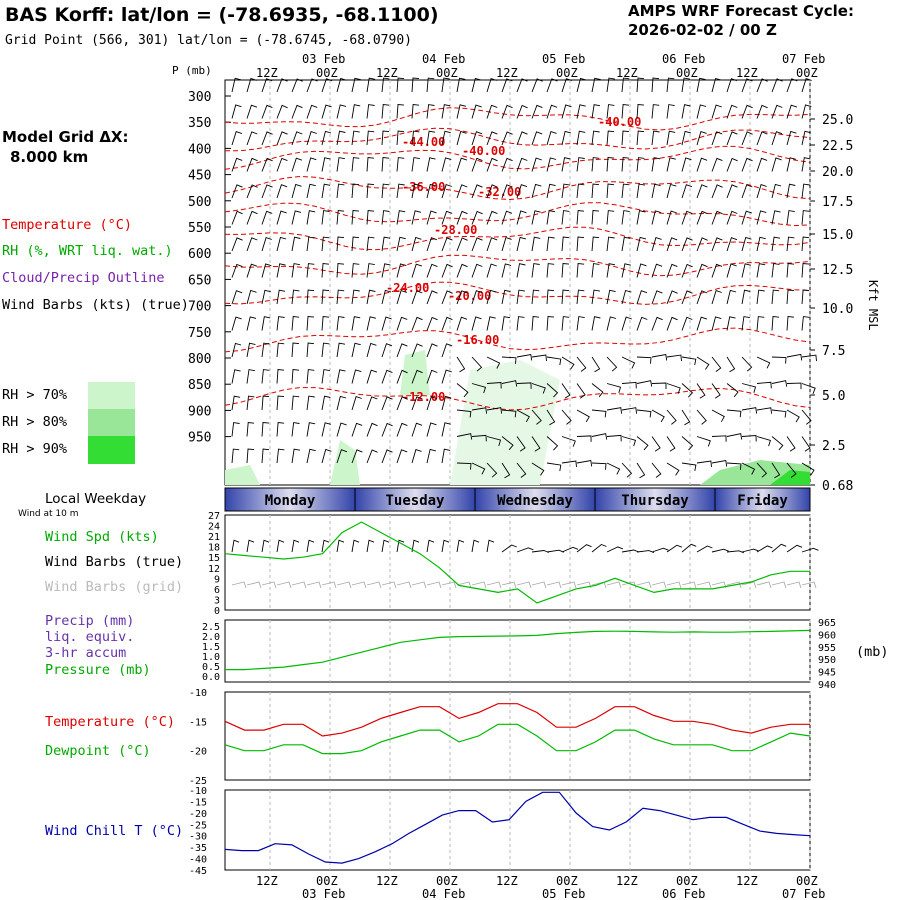 Image resolution: width=900 pixels, height=900 pixels. I want to click on precip-pressure-panel, so click(517, 651).